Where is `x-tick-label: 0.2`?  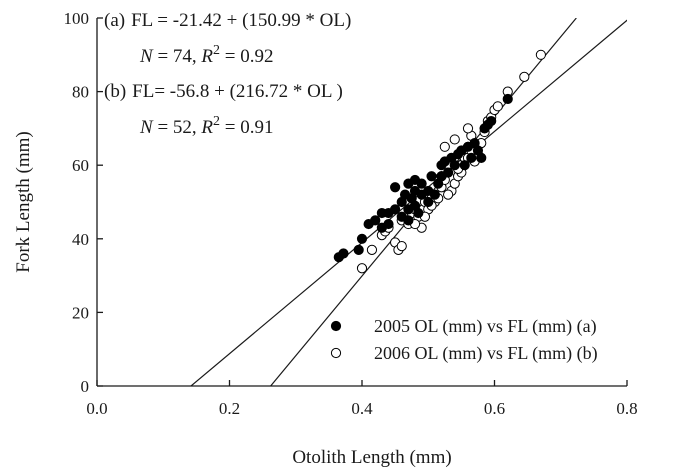
x-tick-label: 0.2 is located at coordinates (229, 408).